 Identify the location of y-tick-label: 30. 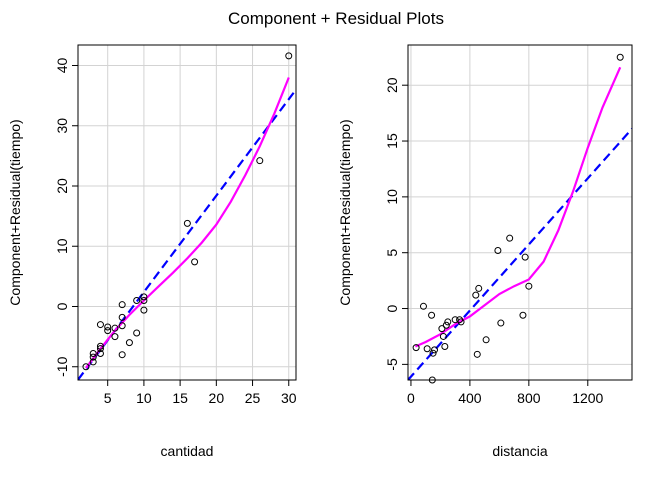
(62, 126).